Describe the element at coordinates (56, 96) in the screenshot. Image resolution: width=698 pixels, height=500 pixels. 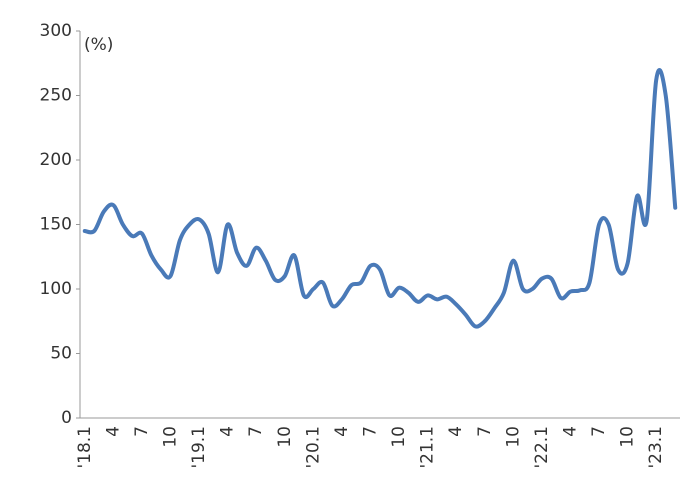
I see `y-tick-label: 250` at that location.